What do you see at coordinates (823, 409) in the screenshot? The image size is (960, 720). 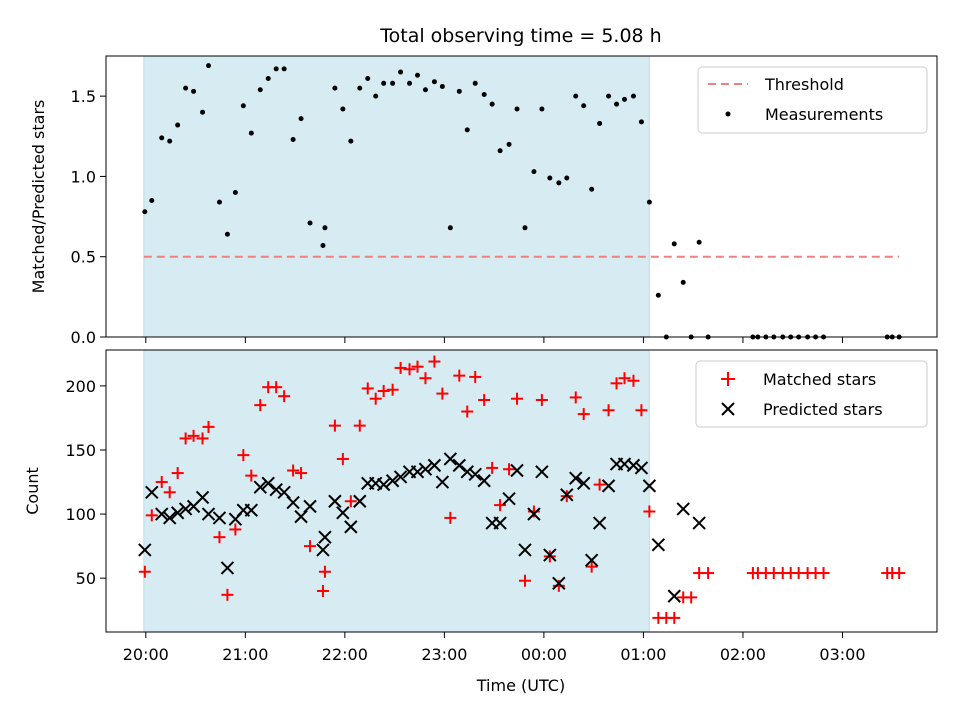 I see `legend-predicted-label: Predicted stars` at bounding box center [823, 409].